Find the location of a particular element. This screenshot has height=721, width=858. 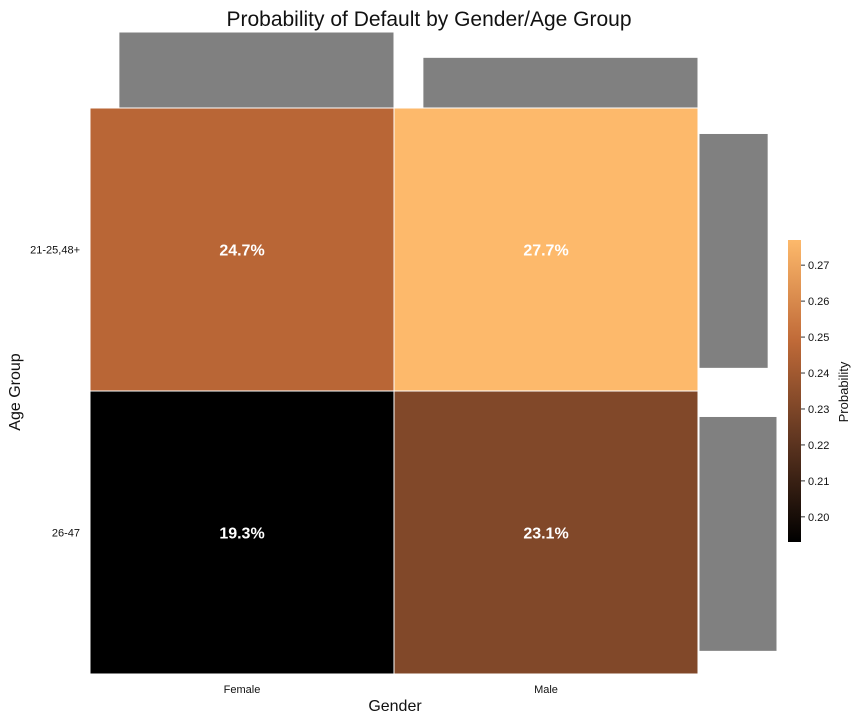

marginal-y-bars is located at coordinates (738, 392).